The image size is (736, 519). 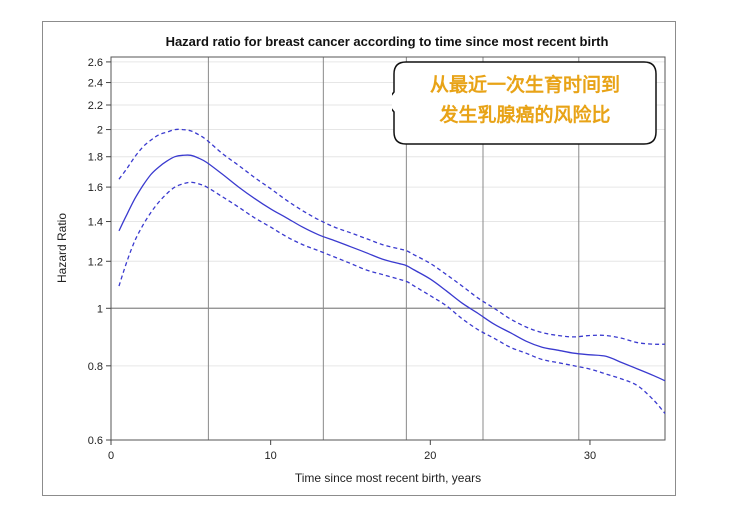 I want to click on callout-line-2: 发生乳腺癌的风险比, so click(x=525, y=115).